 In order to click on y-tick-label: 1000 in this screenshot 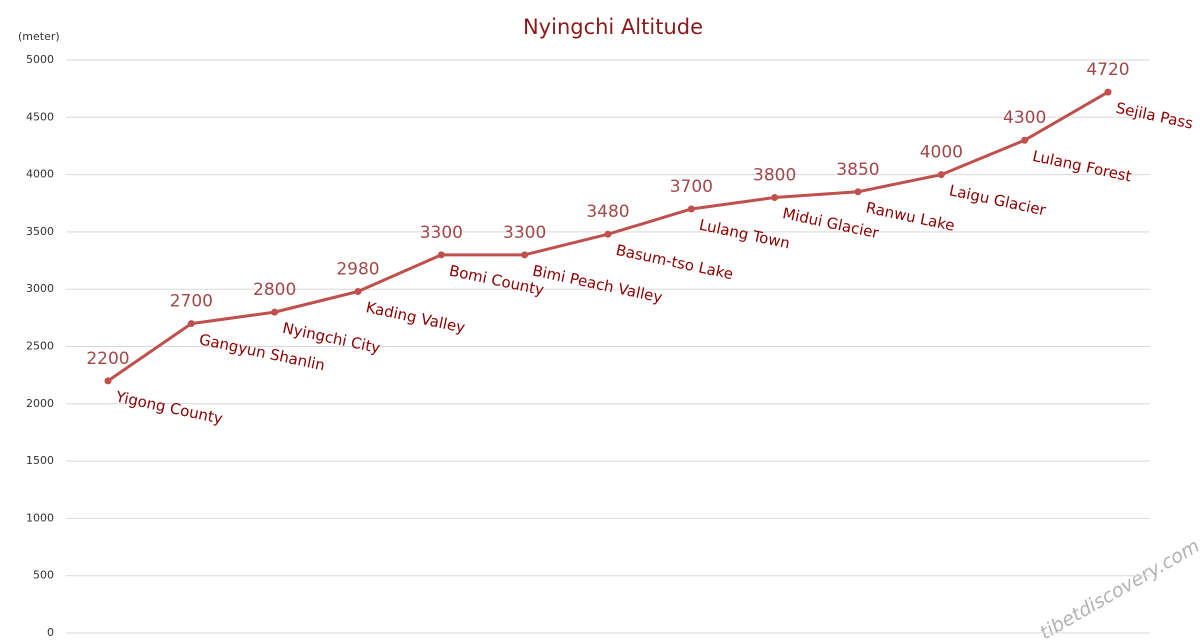, I will do `click(40, 517)`.